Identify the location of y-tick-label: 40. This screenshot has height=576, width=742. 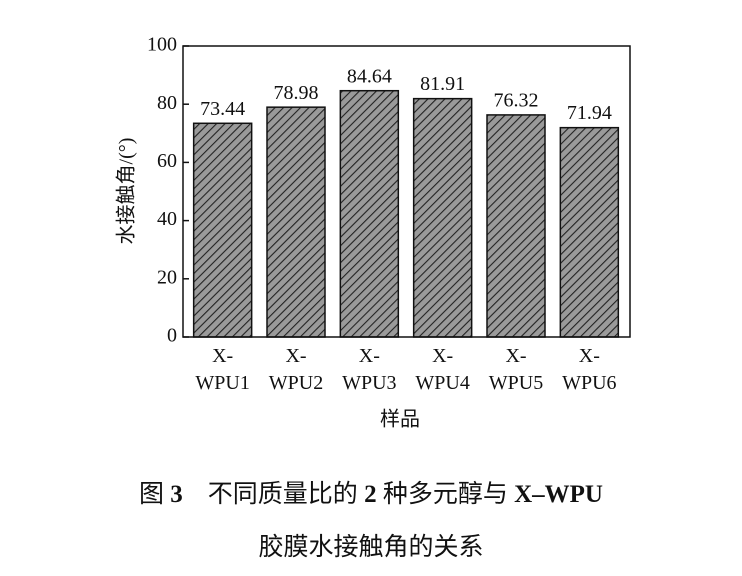
(167, 219).